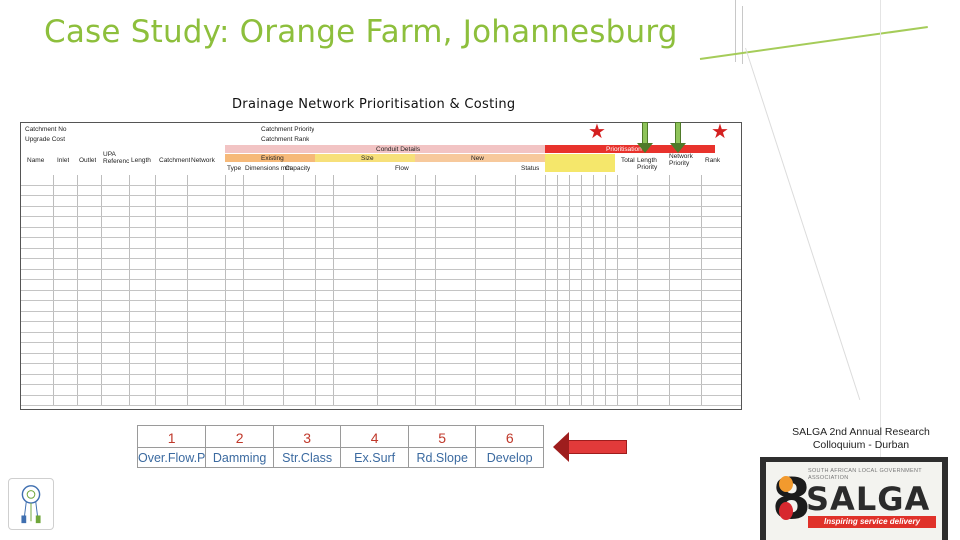 The width and height of the screenshot is (960, 540). What do you see at coordinates (868, 499) in the screenshot?
I see `salga-name: SALGA` at bounding box center [868, 499].